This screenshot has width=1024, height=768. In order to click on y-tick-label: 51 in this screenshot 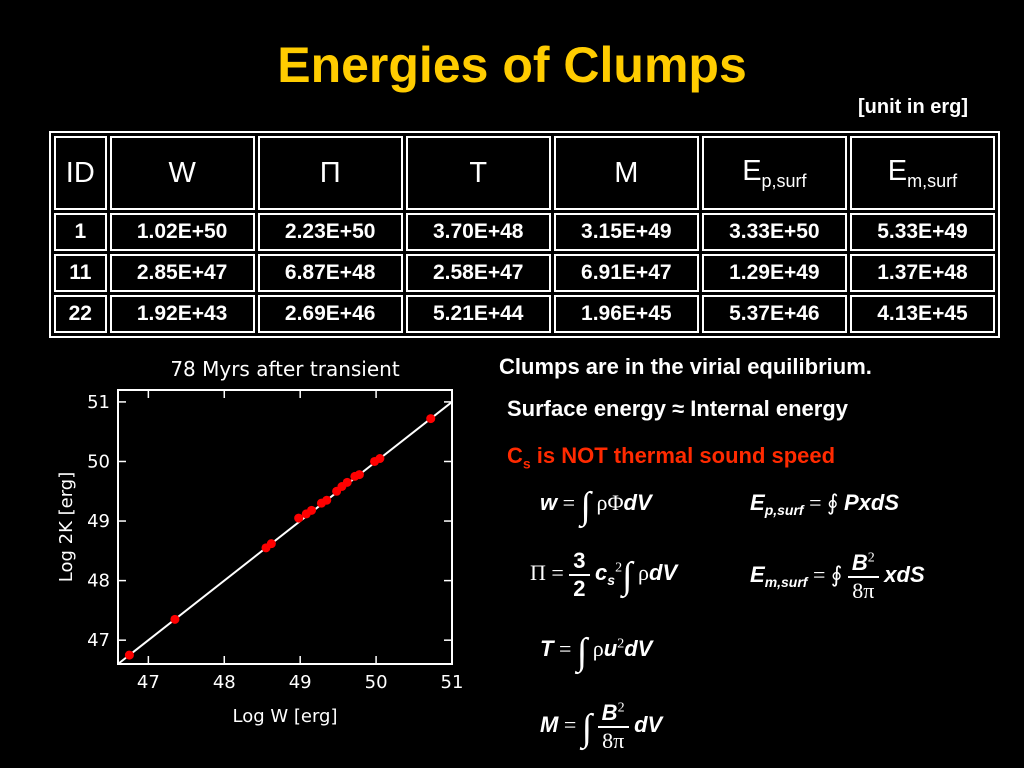, I will do `click(98, 402)`.